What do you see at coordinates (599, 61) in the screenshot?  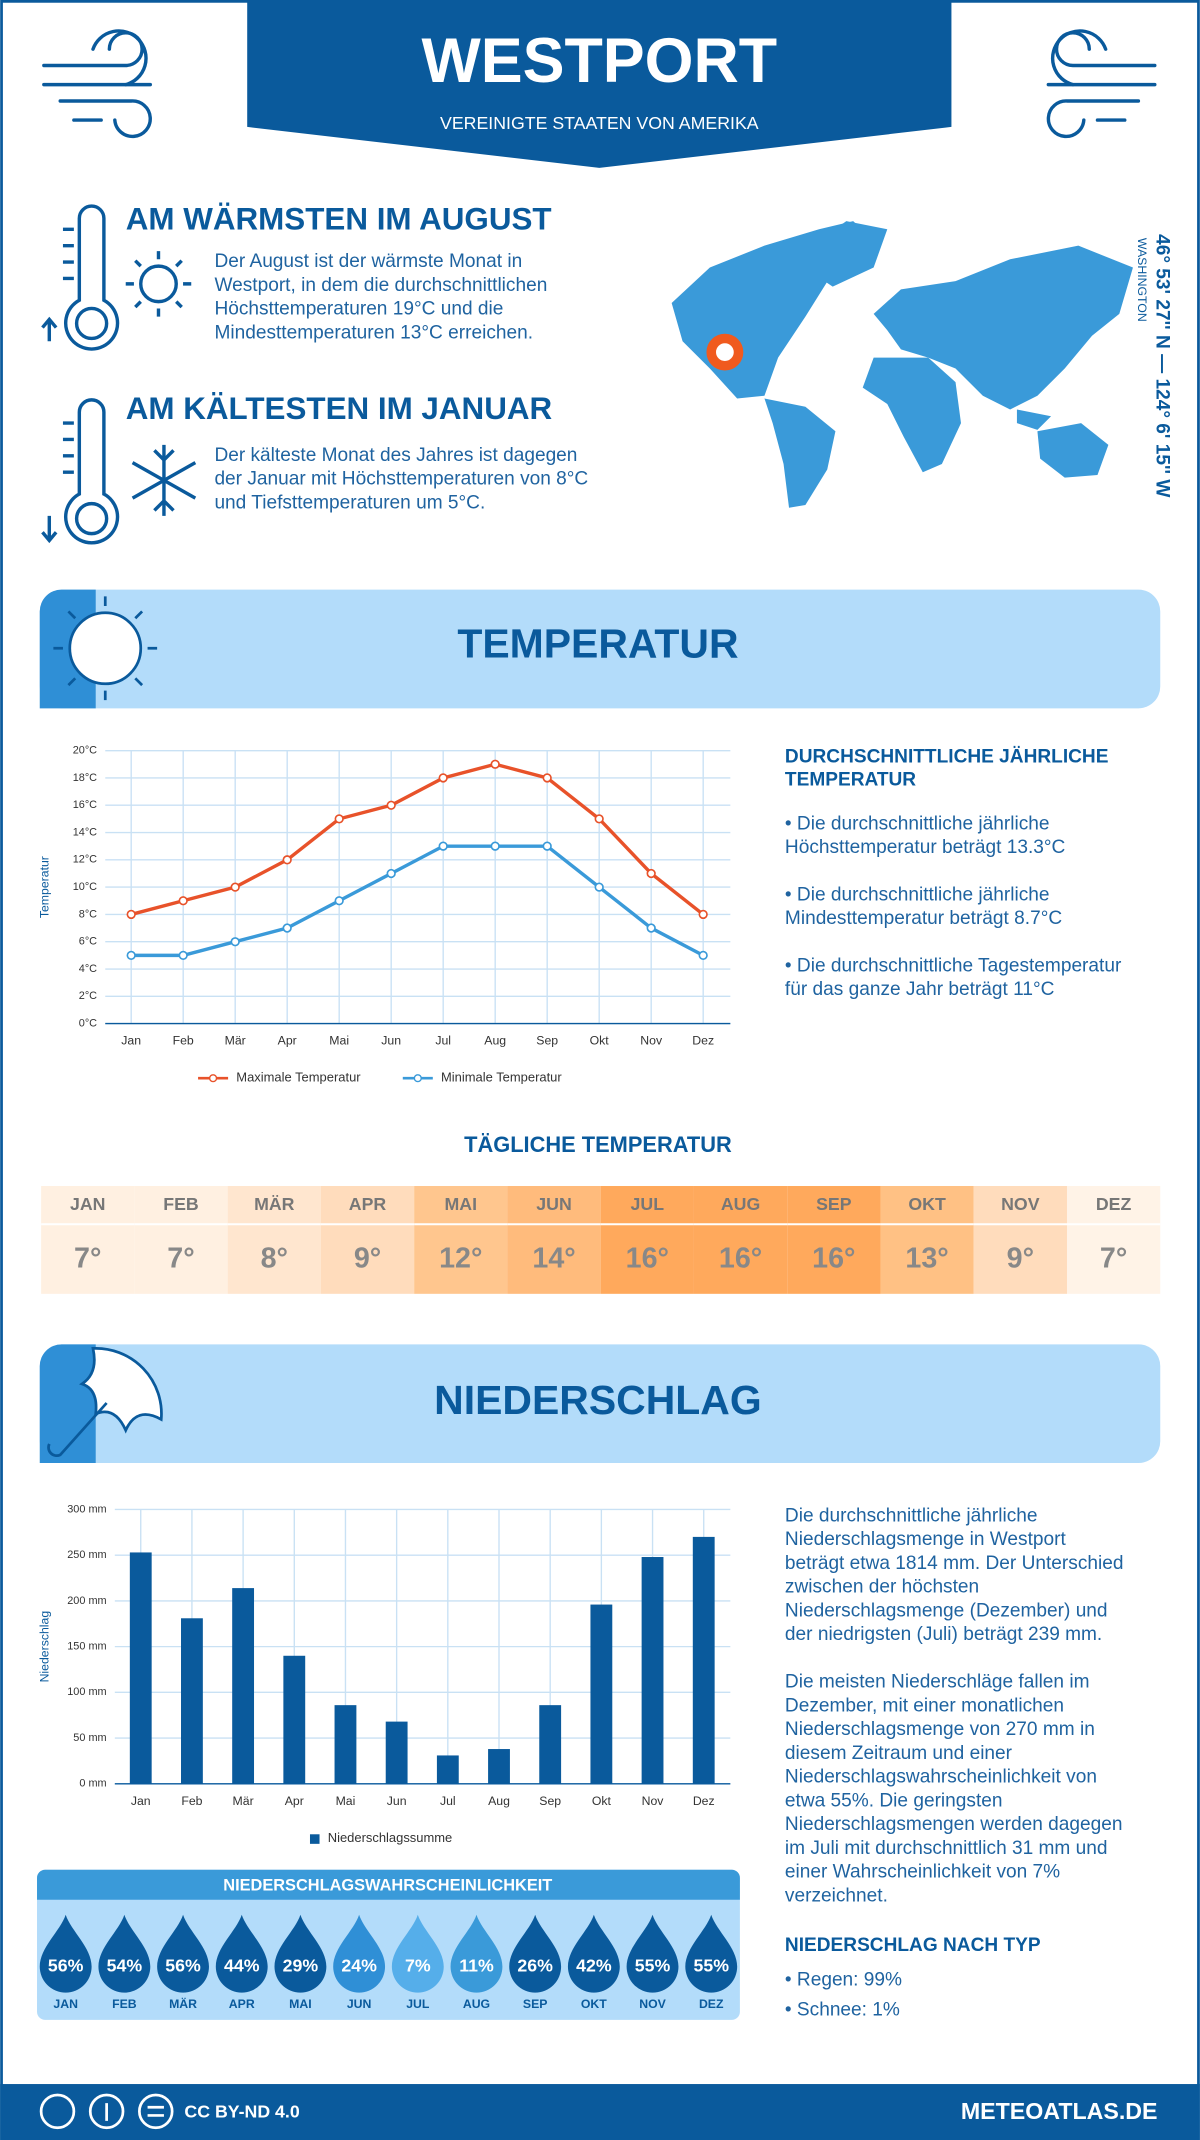 I see `title: WESTPORT` at bounding box center [599, 61].